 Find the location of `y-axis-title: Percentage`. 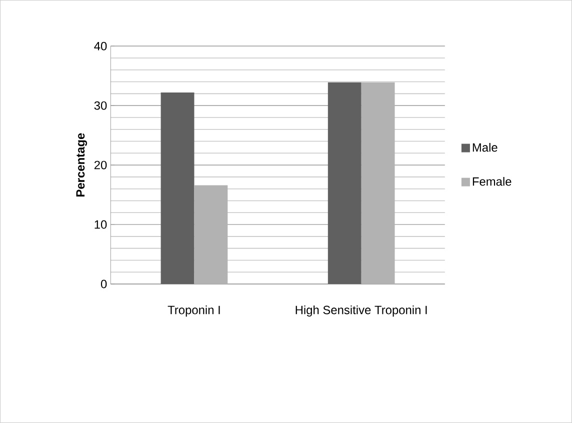

y-axis-title: Percentage is located at coordinates (82, 164).